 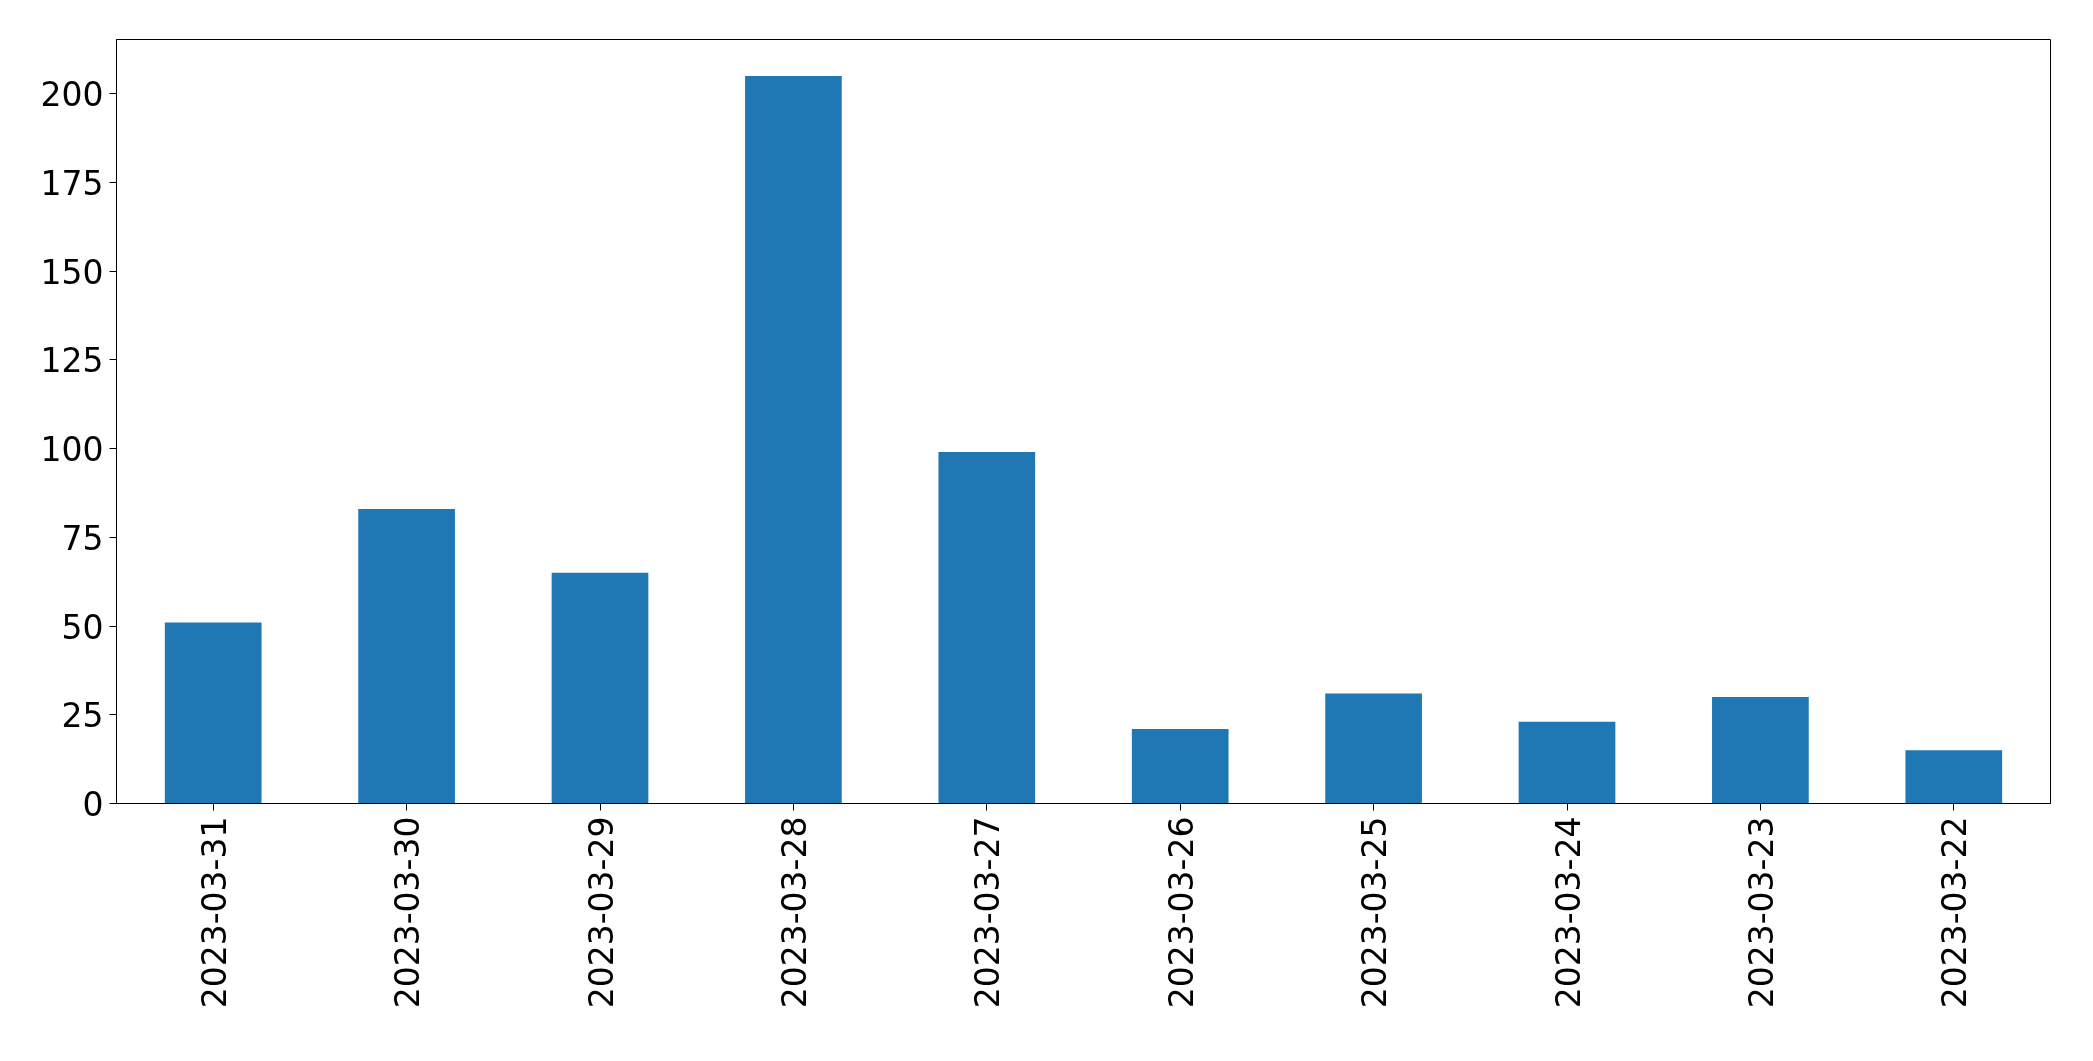 I want to click on x-tick-label: 2023-03-28, so click(x=794, y=912).